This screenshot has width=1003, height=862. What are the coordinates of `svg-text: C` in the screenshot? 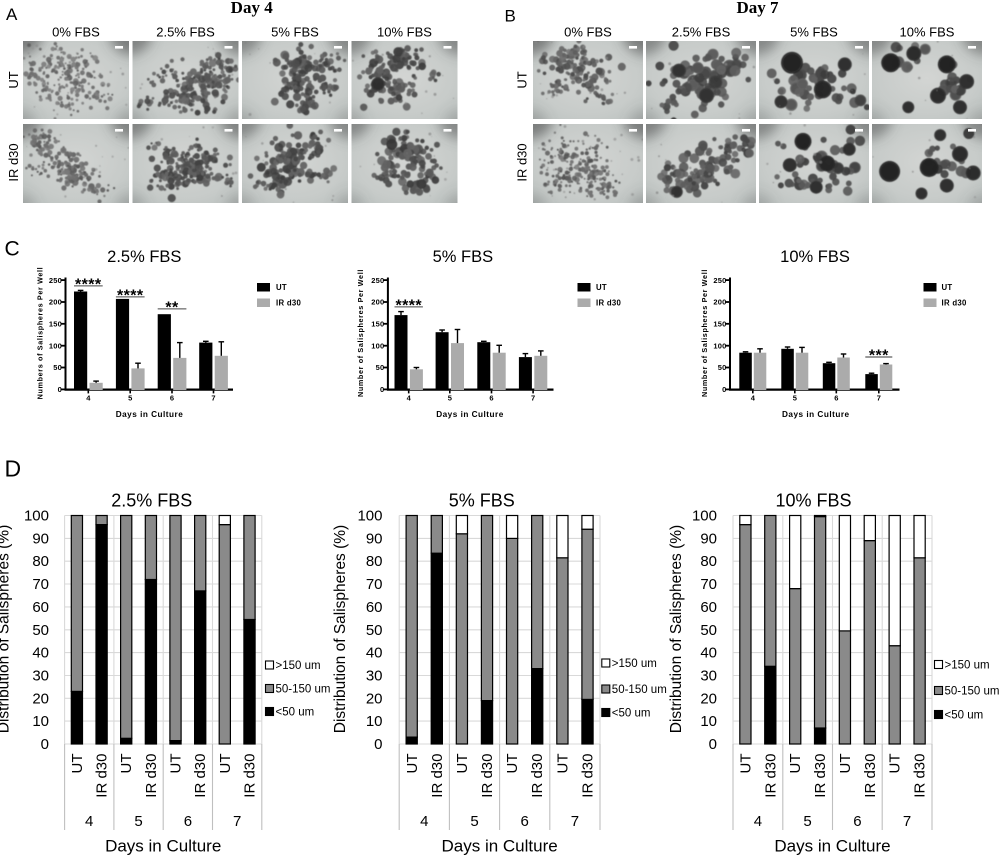 It's located at (12, 249).